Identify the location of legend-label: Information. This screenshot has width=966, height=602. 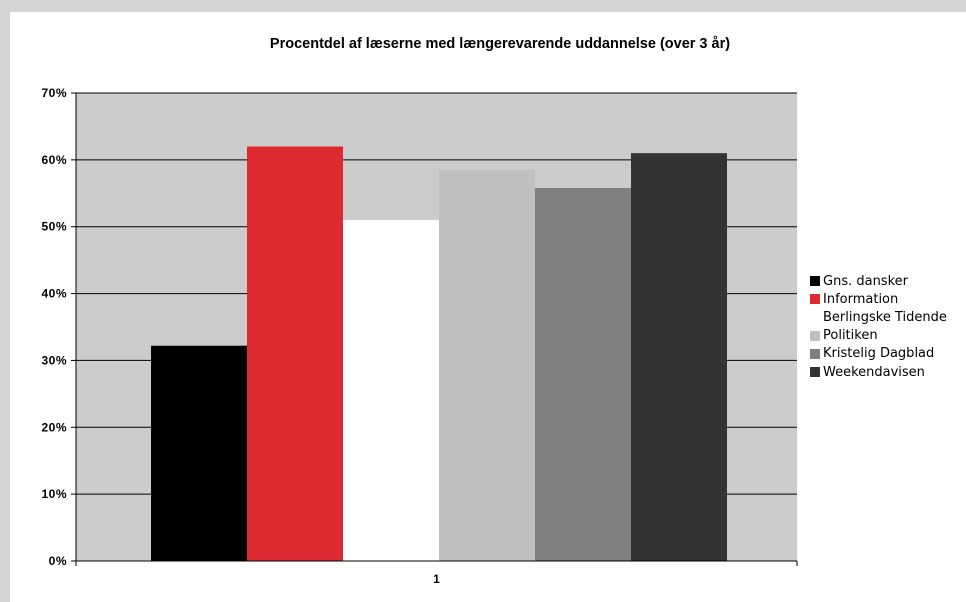
(861, 299).